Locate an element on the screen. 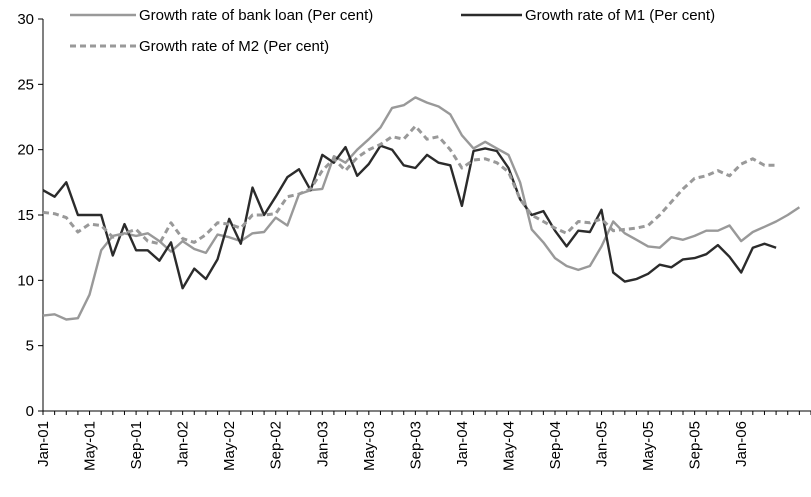 This screenshot has height=497, width=811. y-tick-label: 5 is located at coordinates (30, 346).